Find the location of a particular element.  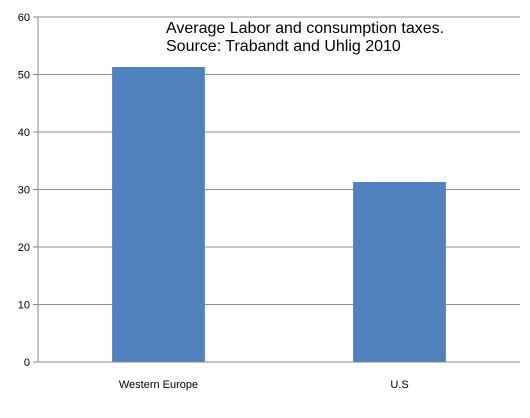

y-tick-label: 20 is located at coordinates (24, 248).